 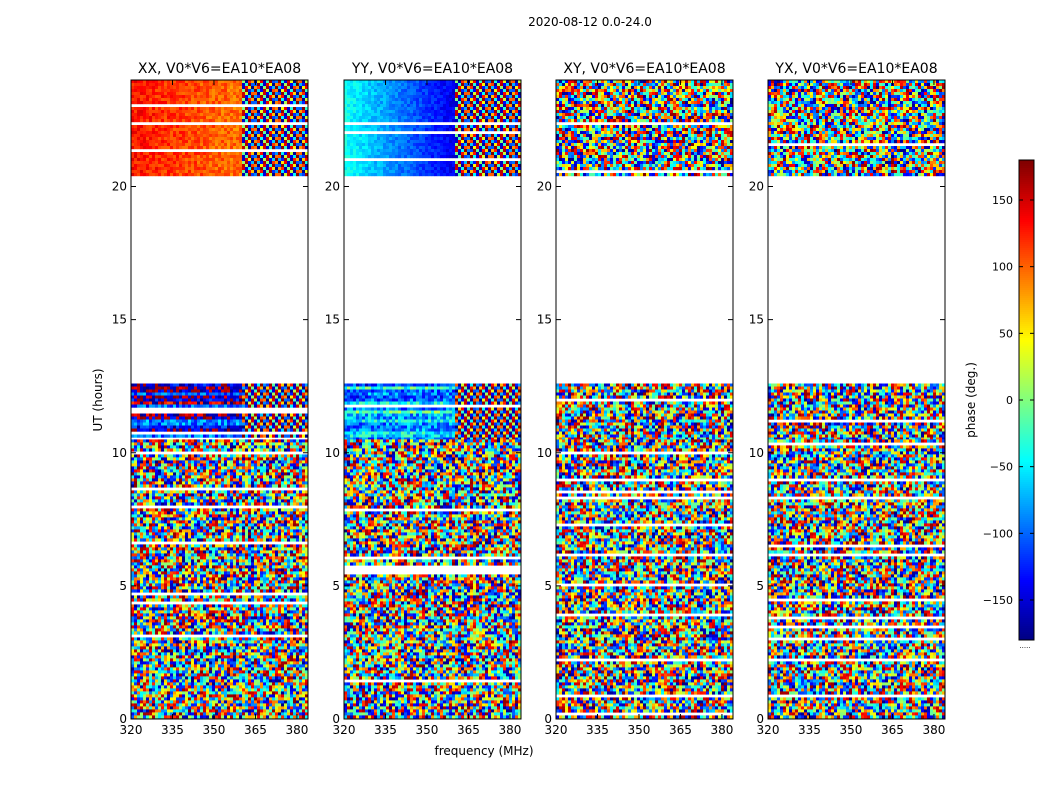 I want to click on colorbar-tick-label: −150, so click(x=998, y=600).